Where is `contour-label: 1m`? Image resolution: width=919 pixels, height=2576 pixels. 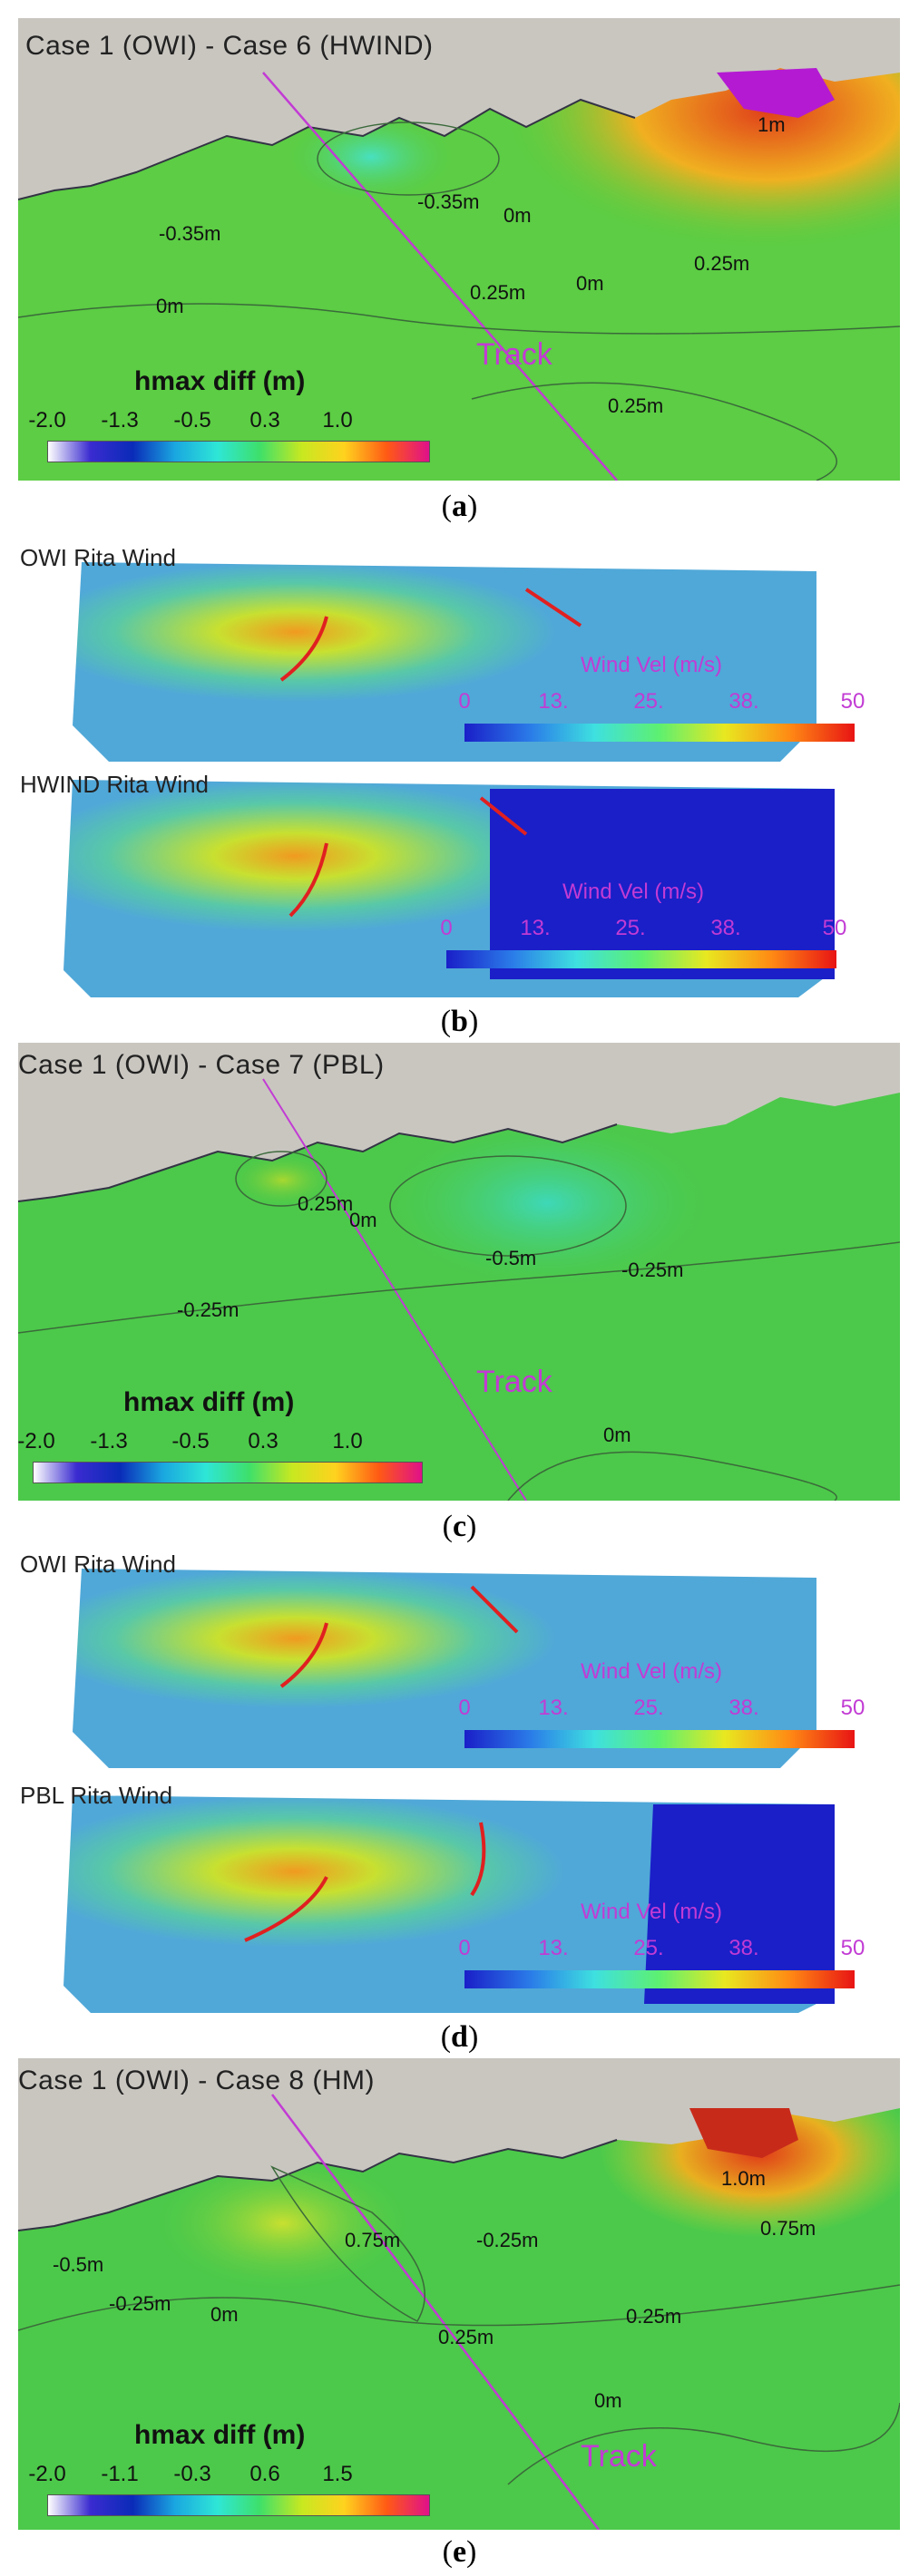 contour-label: 1m is located at coordinates (772, 124).